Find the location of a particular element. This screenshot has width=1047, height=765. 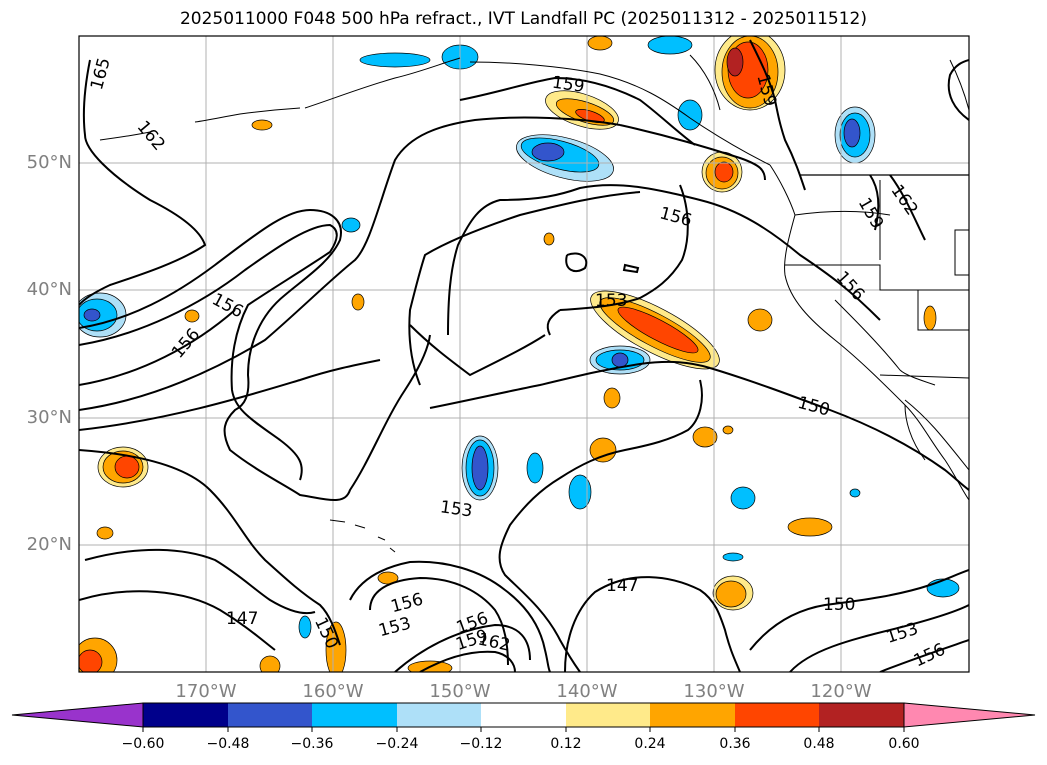

colorbar-tick-label: 0.36 is located at coordinates (735, 744).